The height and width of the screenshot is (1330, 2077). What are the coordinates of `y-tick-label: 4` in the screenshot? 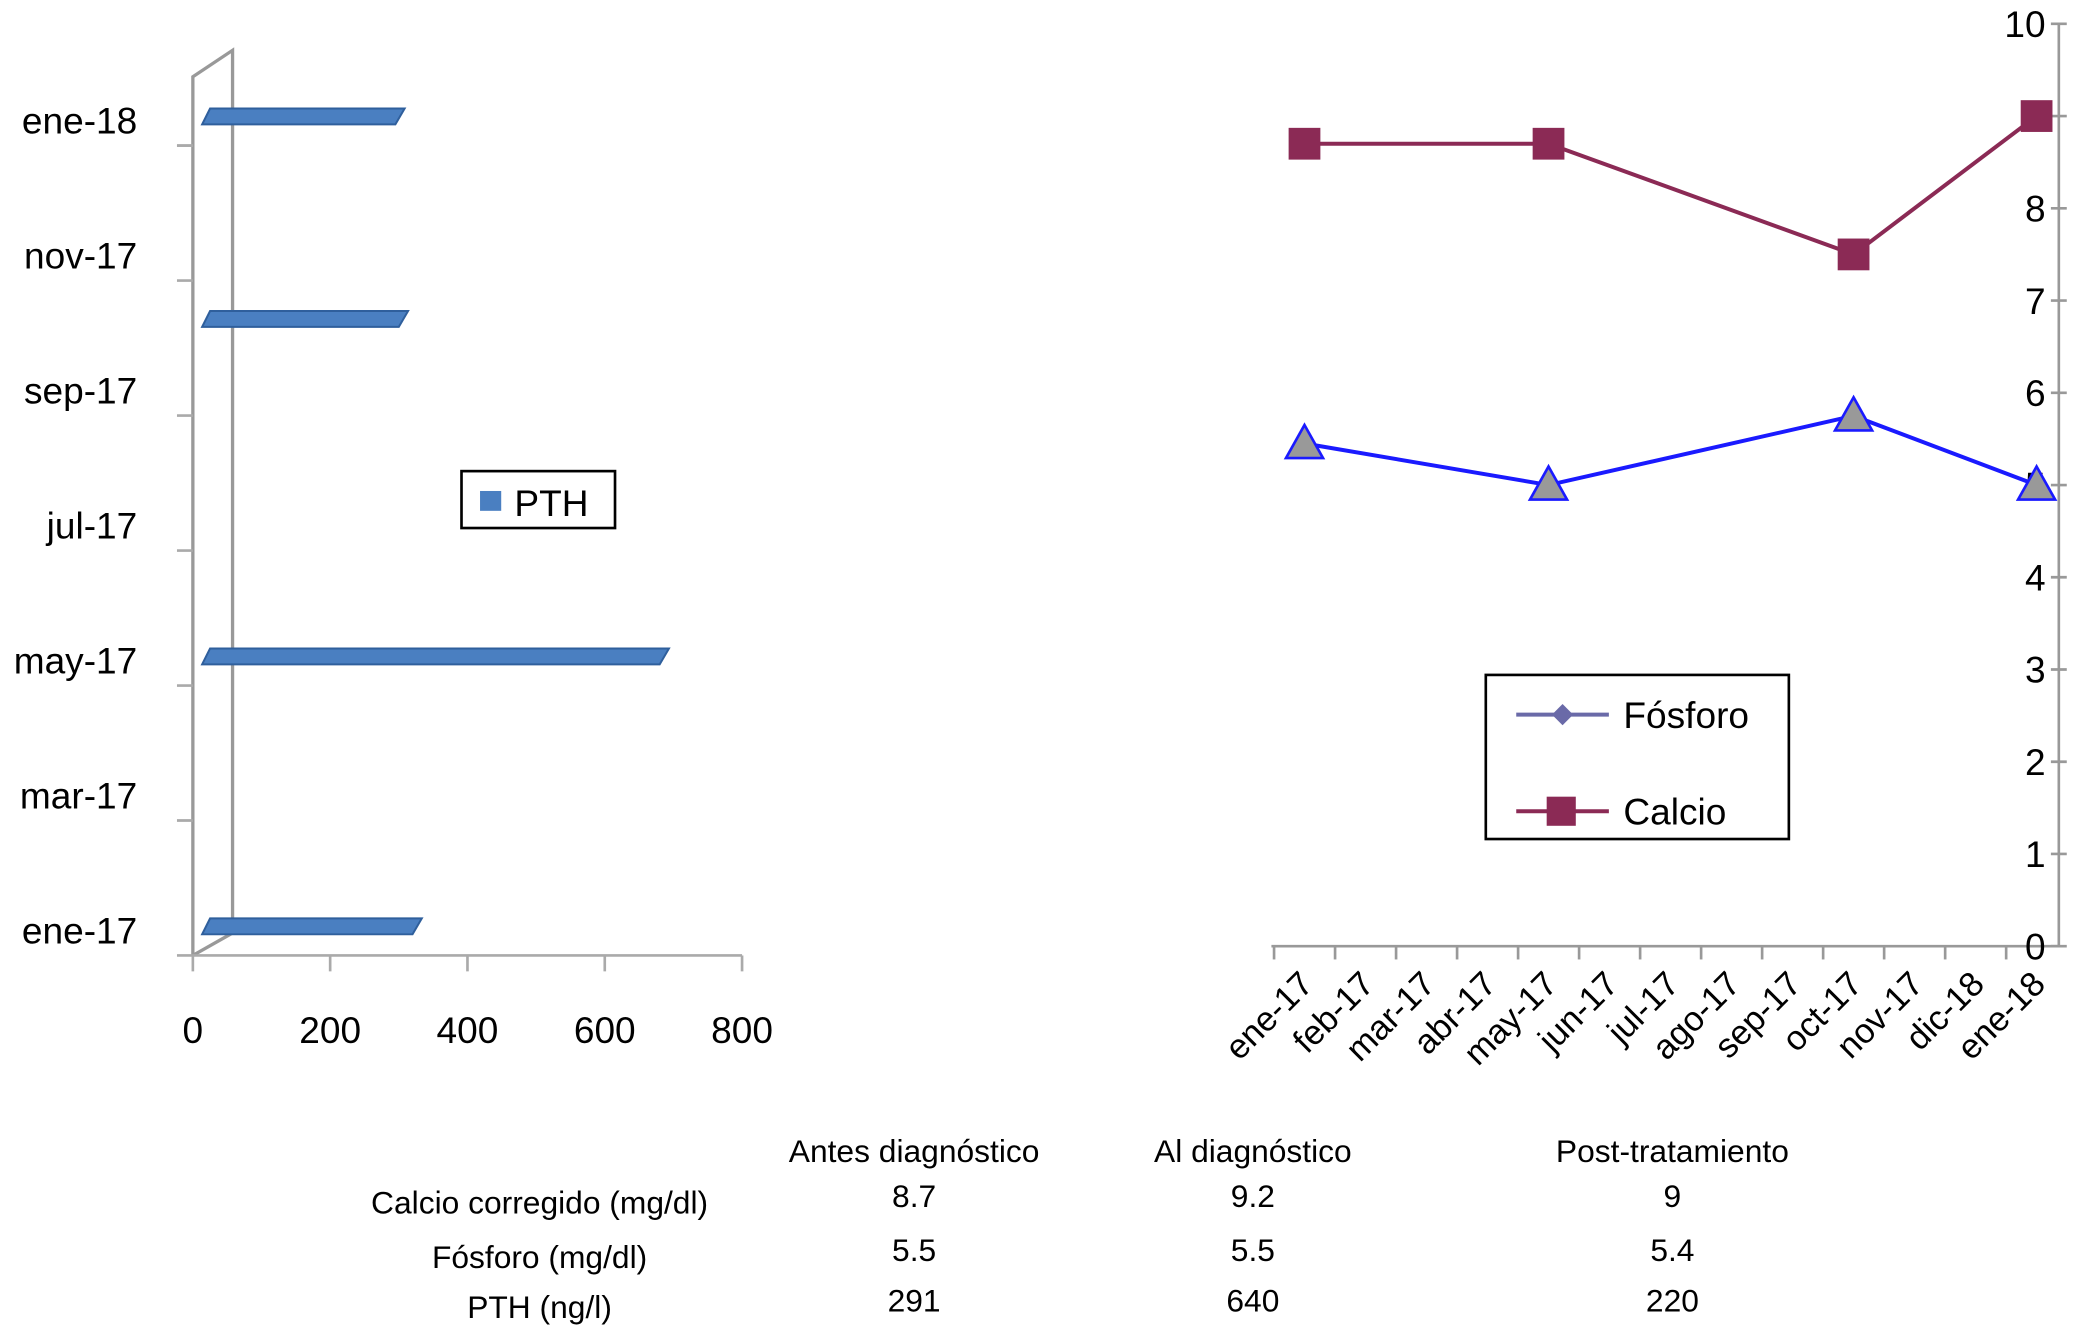 It's located at (2035, 577).